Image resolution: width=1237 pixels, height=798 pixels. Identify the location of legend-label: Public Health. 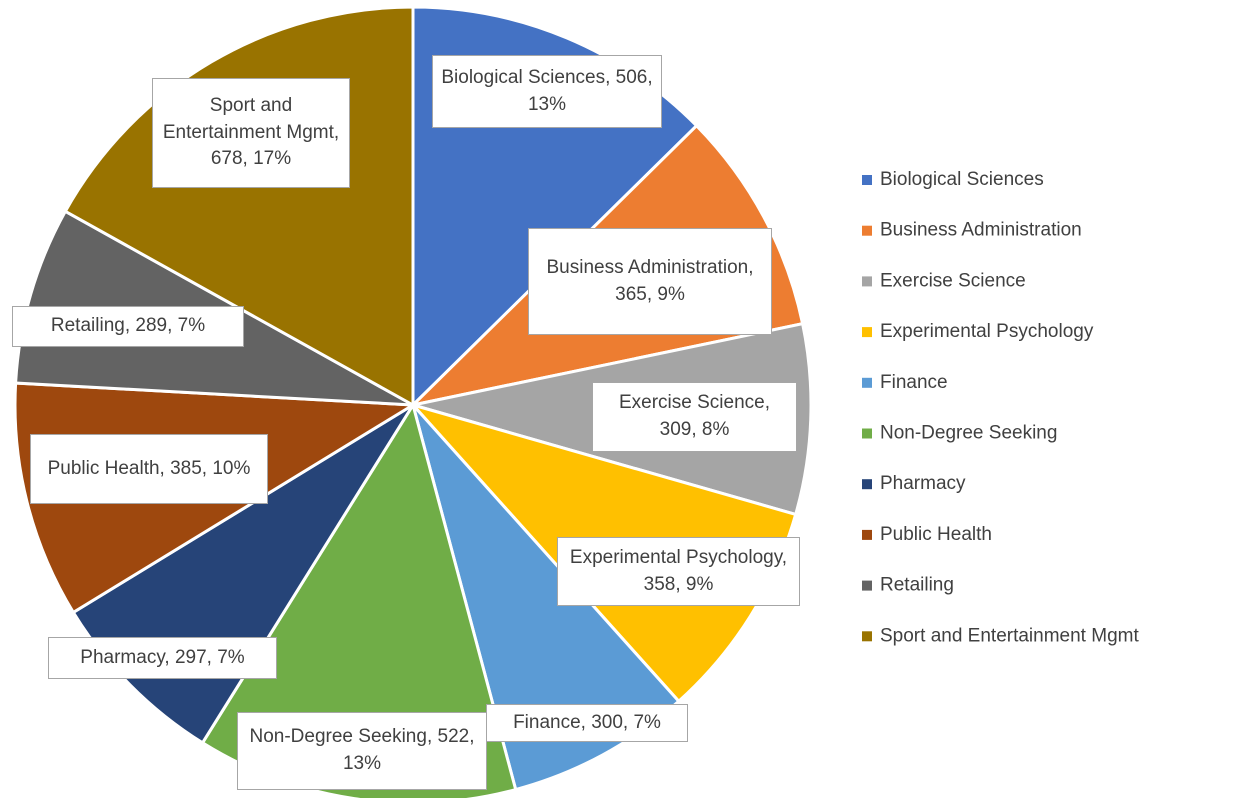
(936, 534).